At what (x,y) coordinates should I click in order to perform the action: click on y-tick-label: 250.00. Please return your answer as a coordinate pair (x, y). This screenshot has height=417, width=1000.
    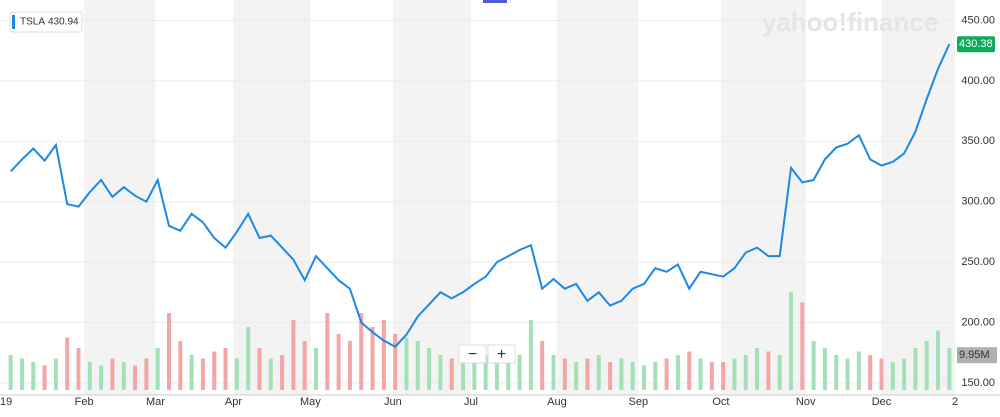
    Looking at the image, I should click on (978, 262).